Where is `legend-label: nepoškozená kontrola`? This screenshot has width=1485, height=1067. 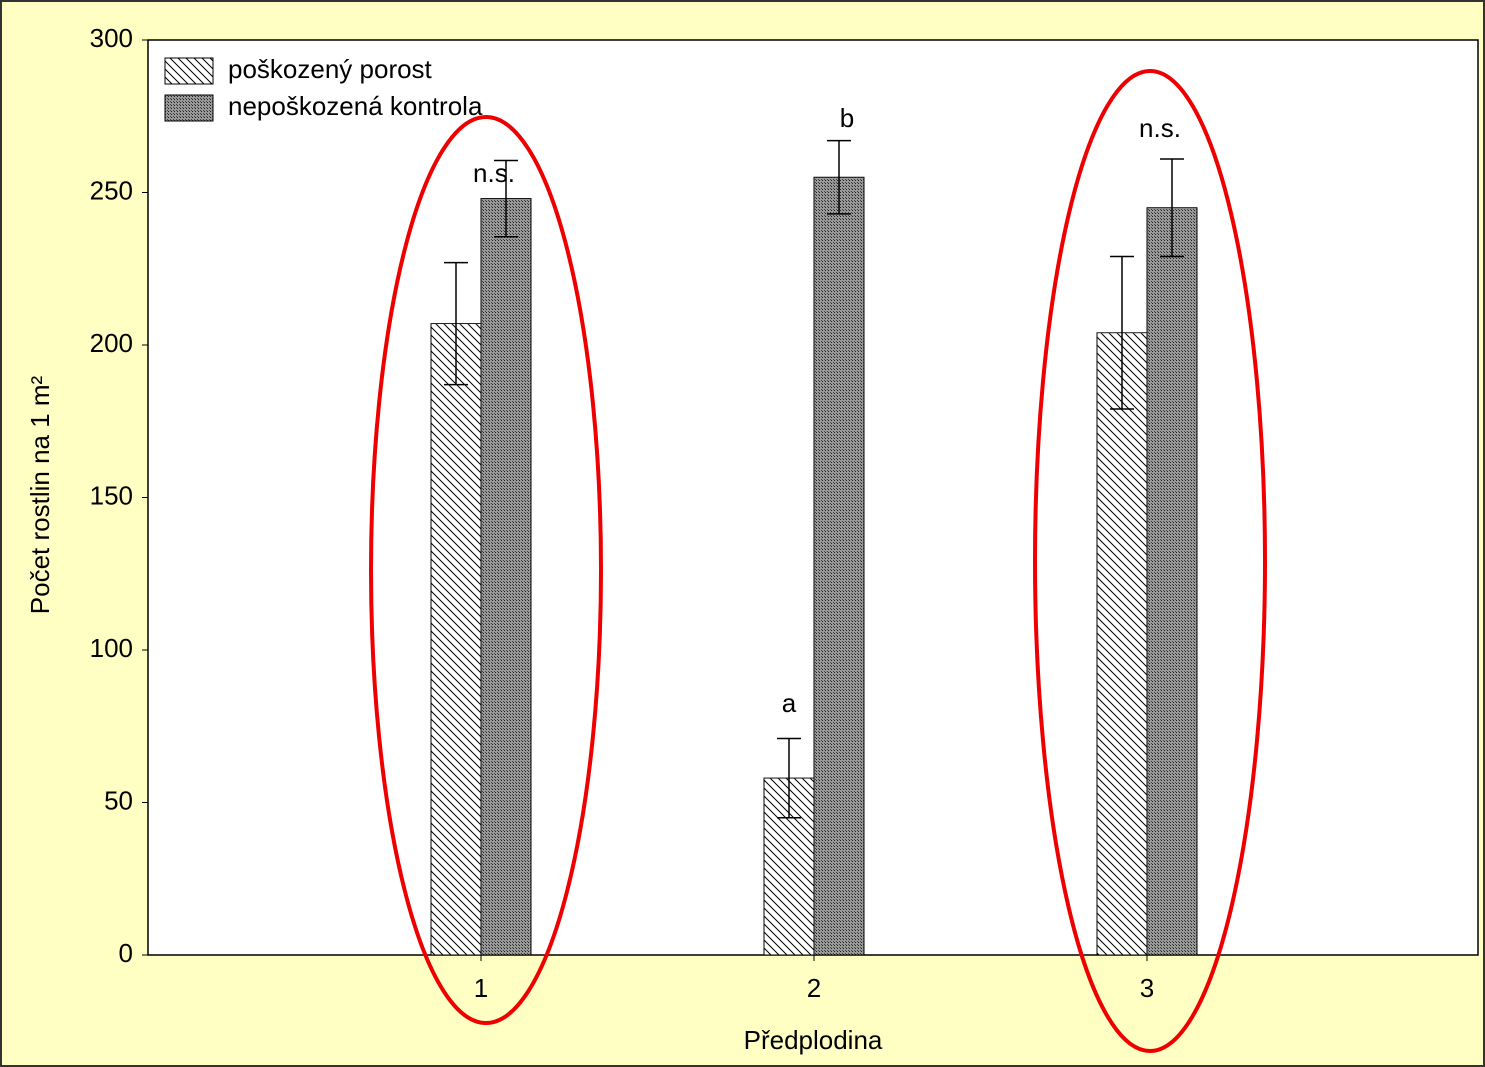 legend-label: nepoškozená kontrola is located at coordinates (355, 106).